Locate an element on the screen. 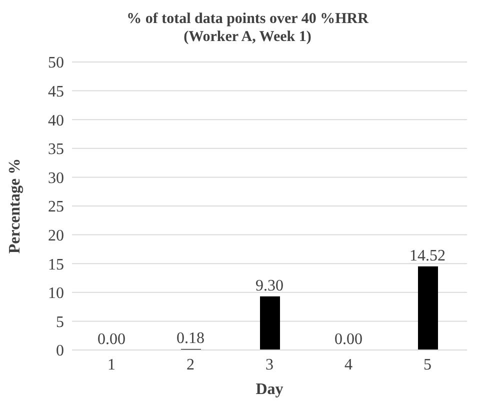 Image resolution: width=495 pixels, height=408 pixels. y-tick-label: 35 is located at coordinates (56, 149).